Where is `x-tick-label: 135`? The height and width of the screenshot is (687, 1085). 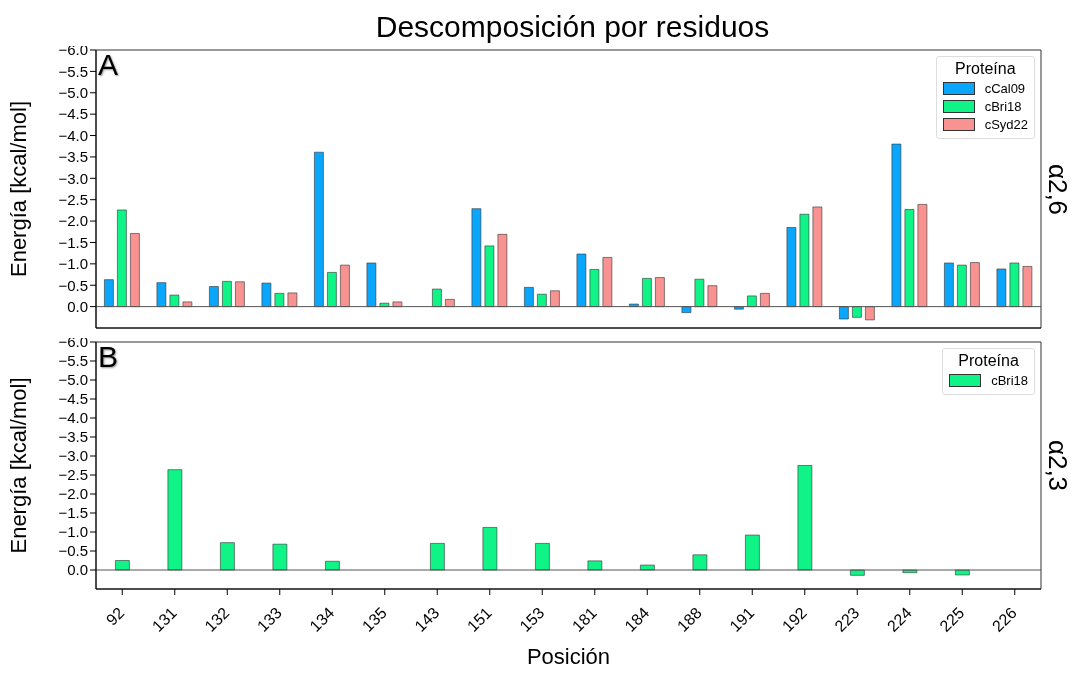
x-tick-label: 135 is located at coordinates (374, 619).